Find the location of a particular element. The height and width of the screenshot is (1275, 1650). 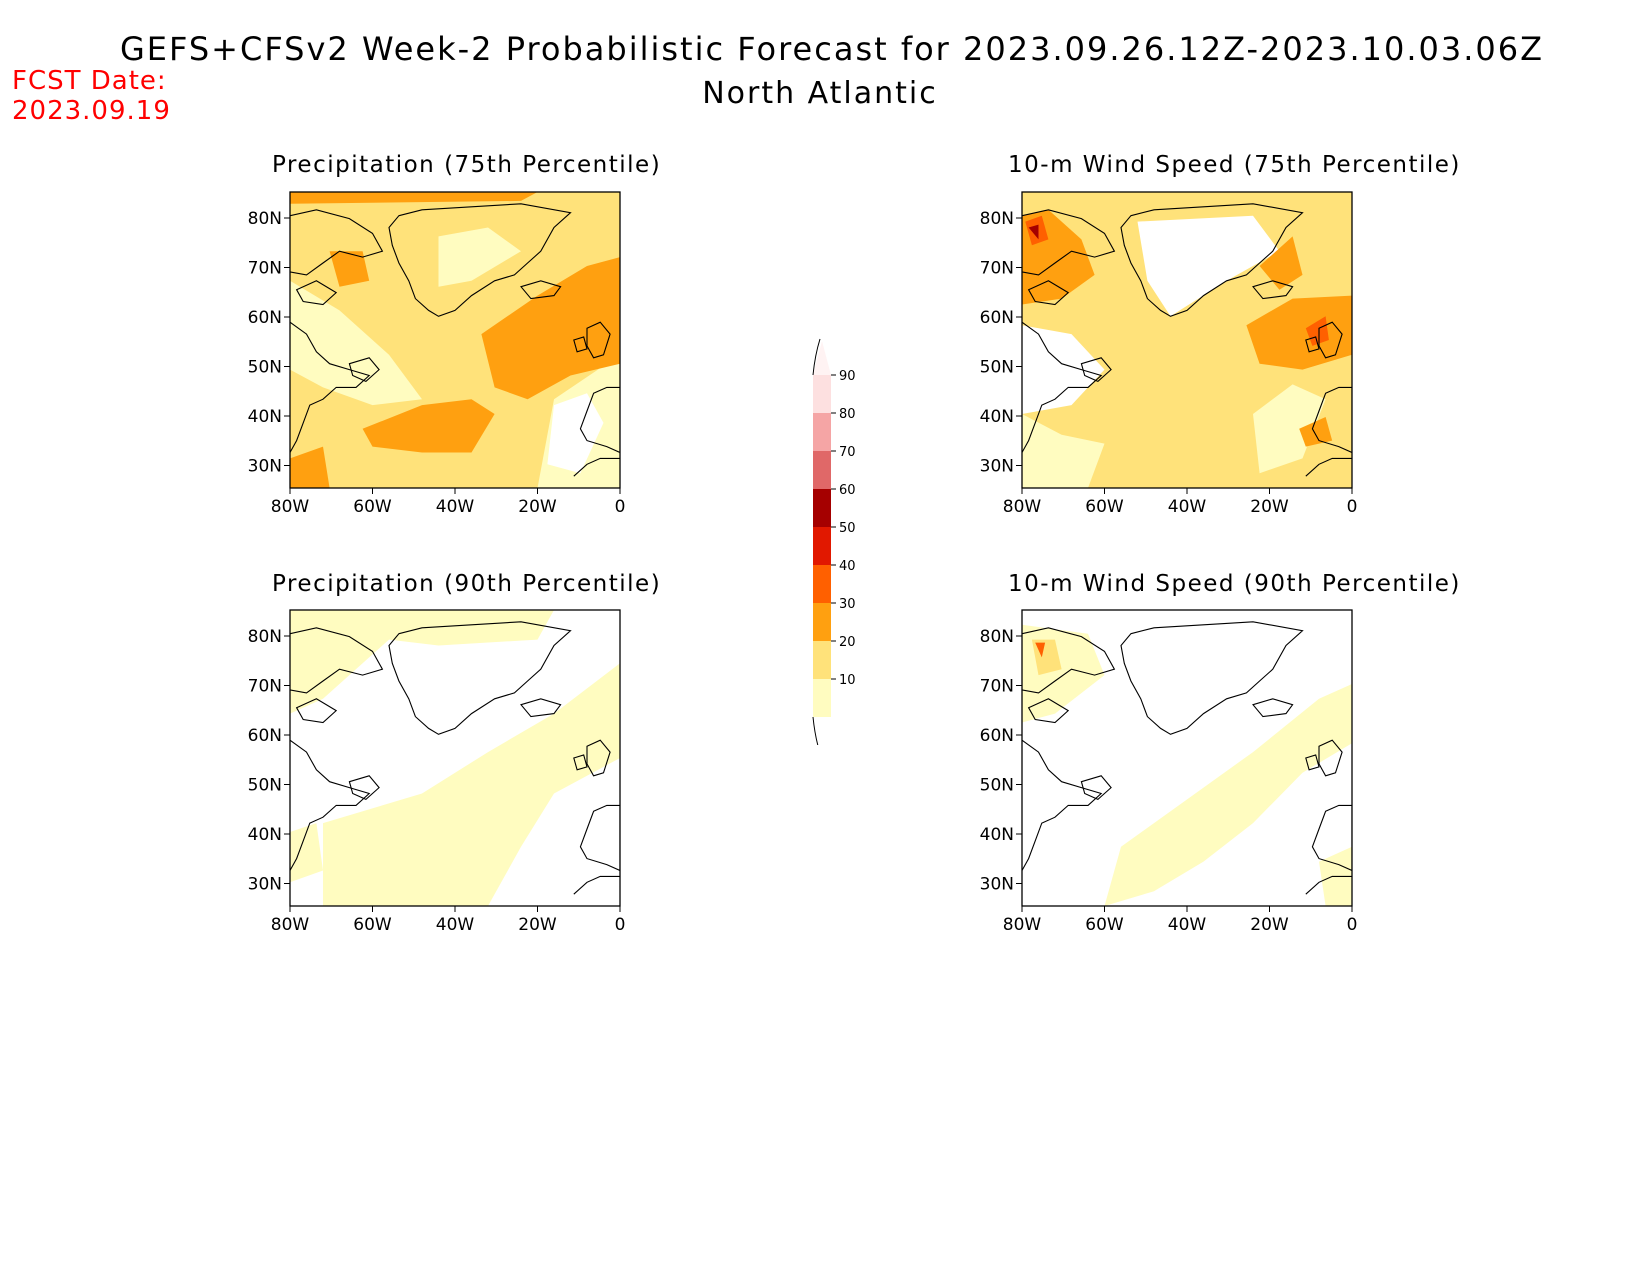

panel-title-precip90: Precipitation (90th Percentile) is located at coordinates (467, 584).